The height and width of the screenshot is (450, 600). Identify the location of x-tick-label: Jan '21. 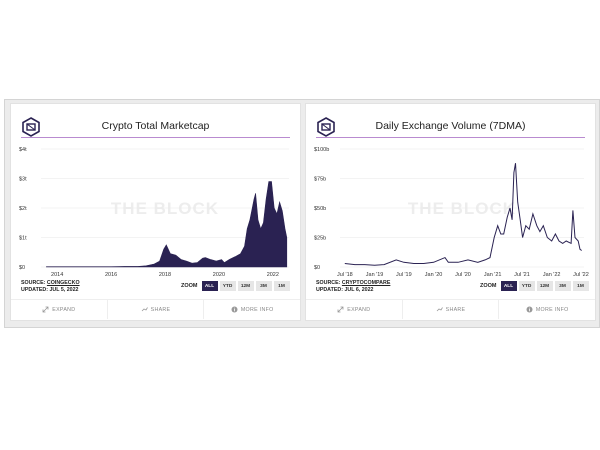
(493, 275).